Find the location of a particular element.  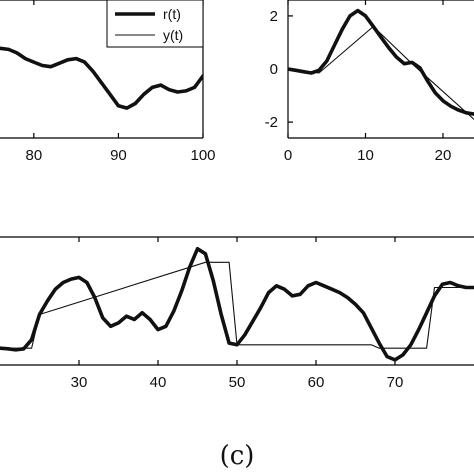

x-tick-label: 50 is located at coordinates (237, 382).